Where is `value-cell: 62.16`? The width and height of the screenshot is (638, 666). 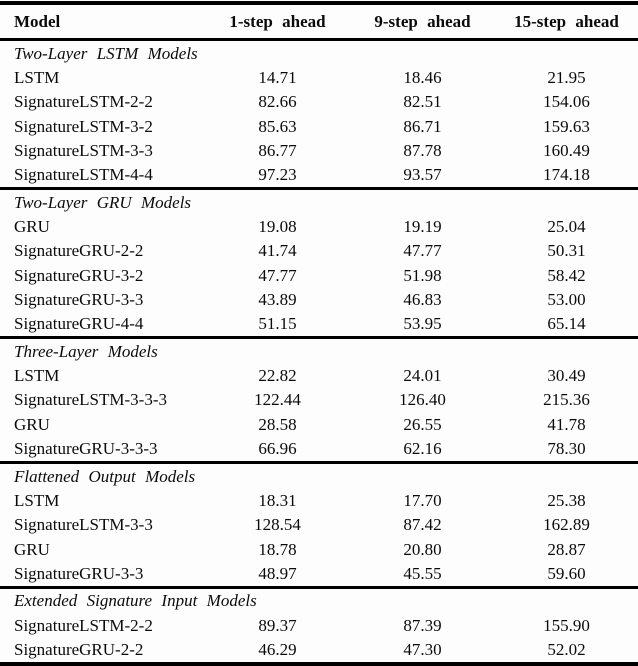
value-cell: 62.16 is located at coordinates (422, 449).